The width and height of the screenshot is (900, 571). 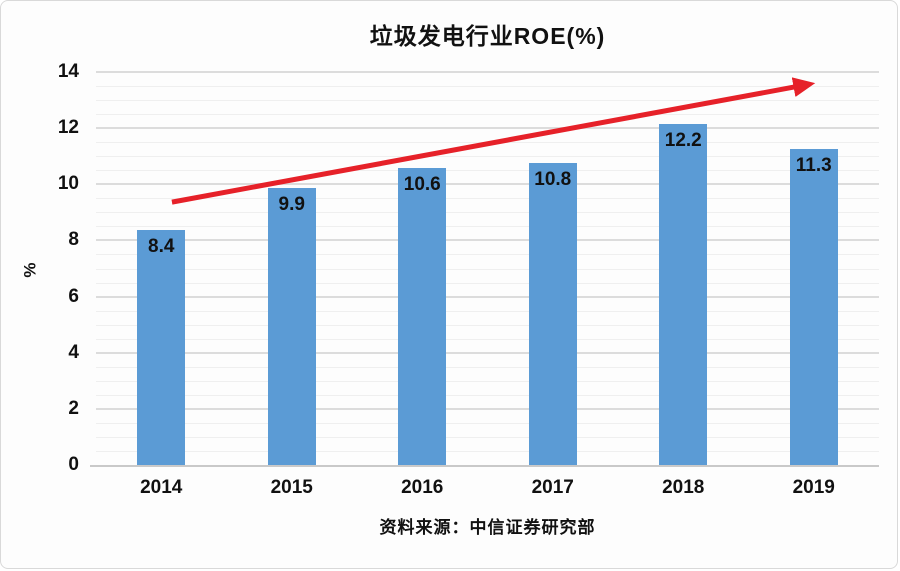 What do you see at coordinates (422, 487) in the screenshot?
I see `x-tick-label: 2016` at bounding box center [422, 487].